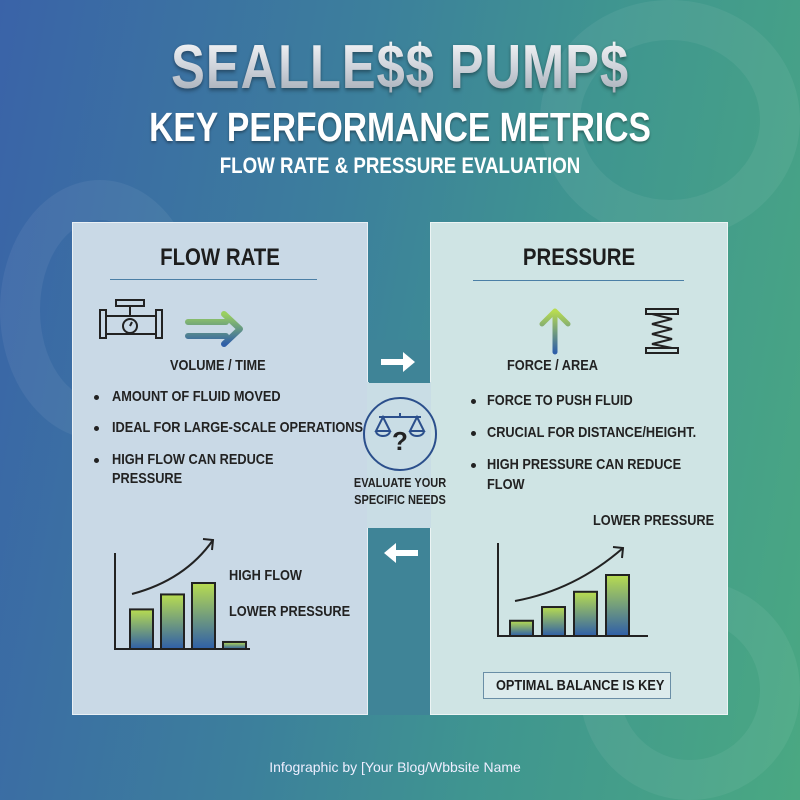 The width and height of the screenshot is (800, 800). I want to click on flow-bullet-cont: PRESSURE, so click(147, 478).